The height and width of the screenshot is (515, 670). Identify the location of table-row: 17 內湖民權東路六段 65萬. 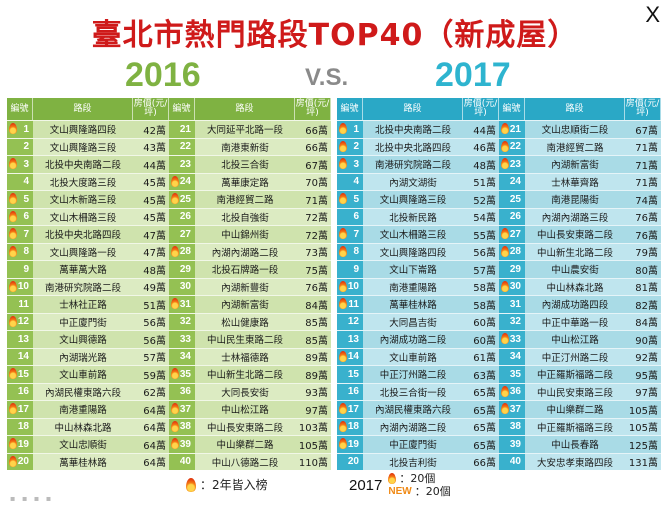
(418, 409).